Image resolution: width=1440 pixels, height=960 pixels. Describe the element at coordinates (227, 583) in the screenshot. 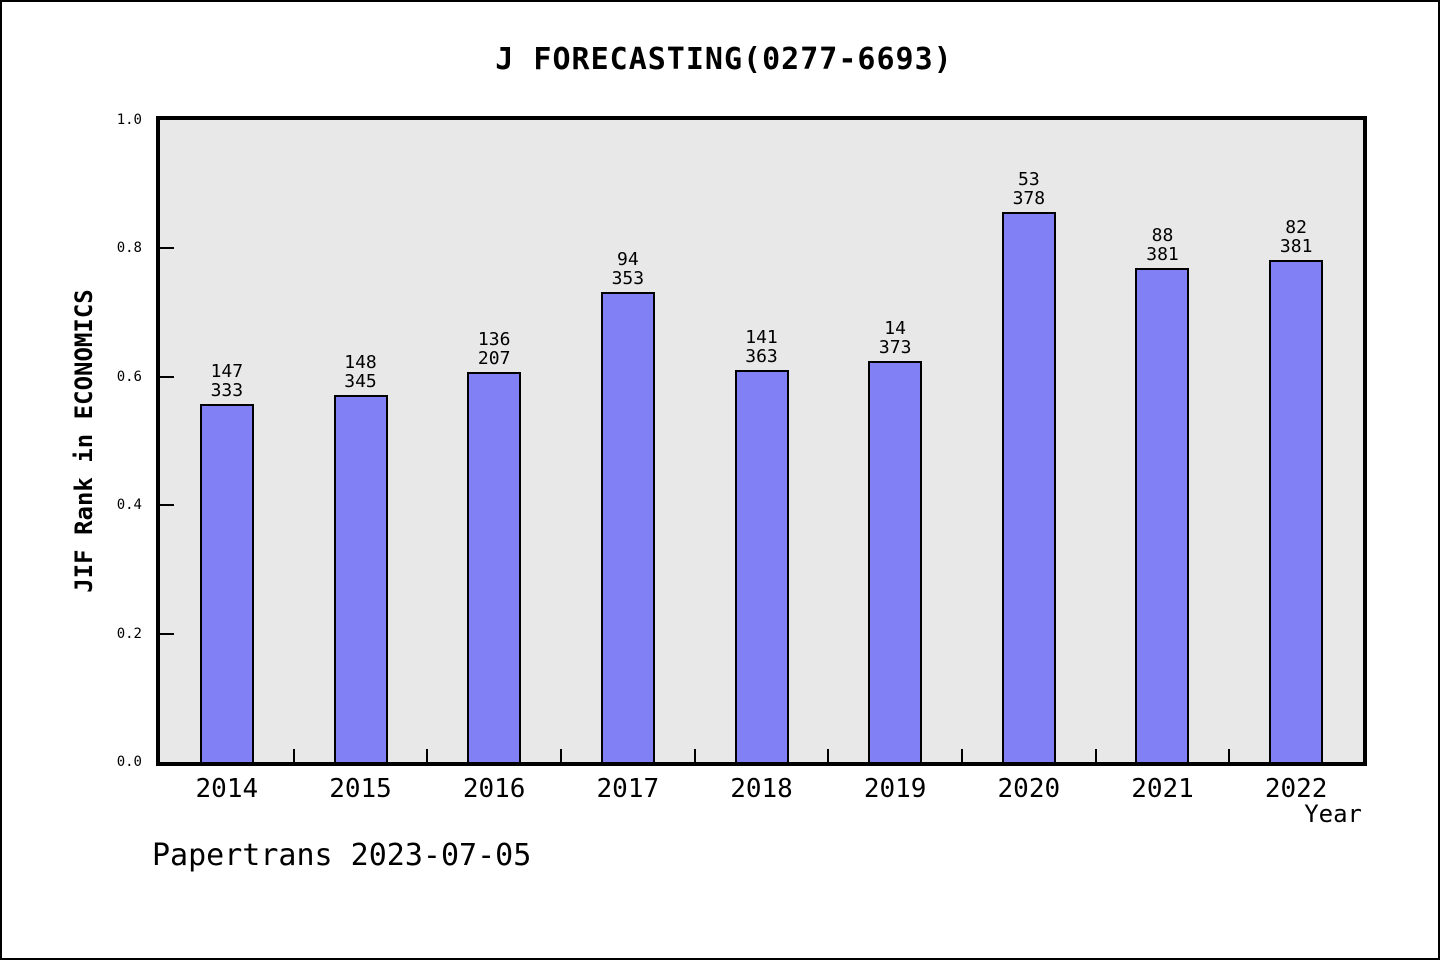

I see `bar-2014` at that location.